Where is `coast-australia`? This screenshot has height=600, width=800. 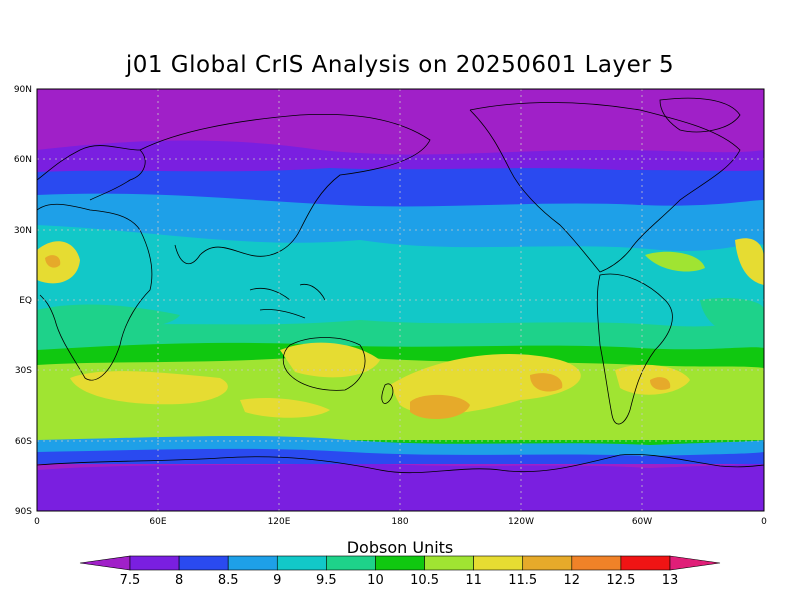
coast-australia is located at coordinates (324, 364).